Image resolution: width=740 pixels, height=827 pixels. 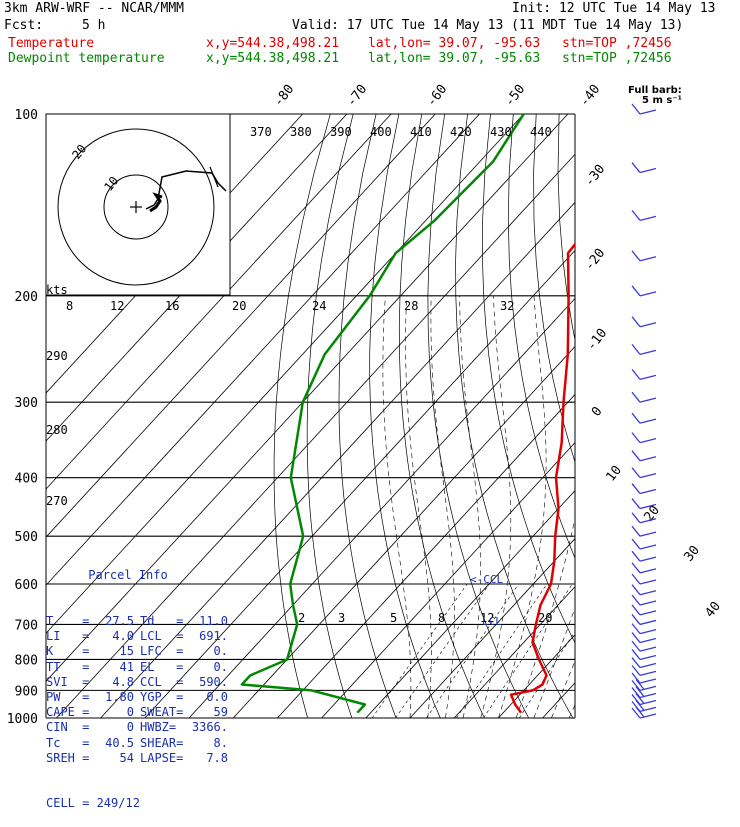 What do you see at coordinates (164, 727) in the screenshot?
I see `parcel-param-label: HWBZ=` at bounding box center [164, 727].